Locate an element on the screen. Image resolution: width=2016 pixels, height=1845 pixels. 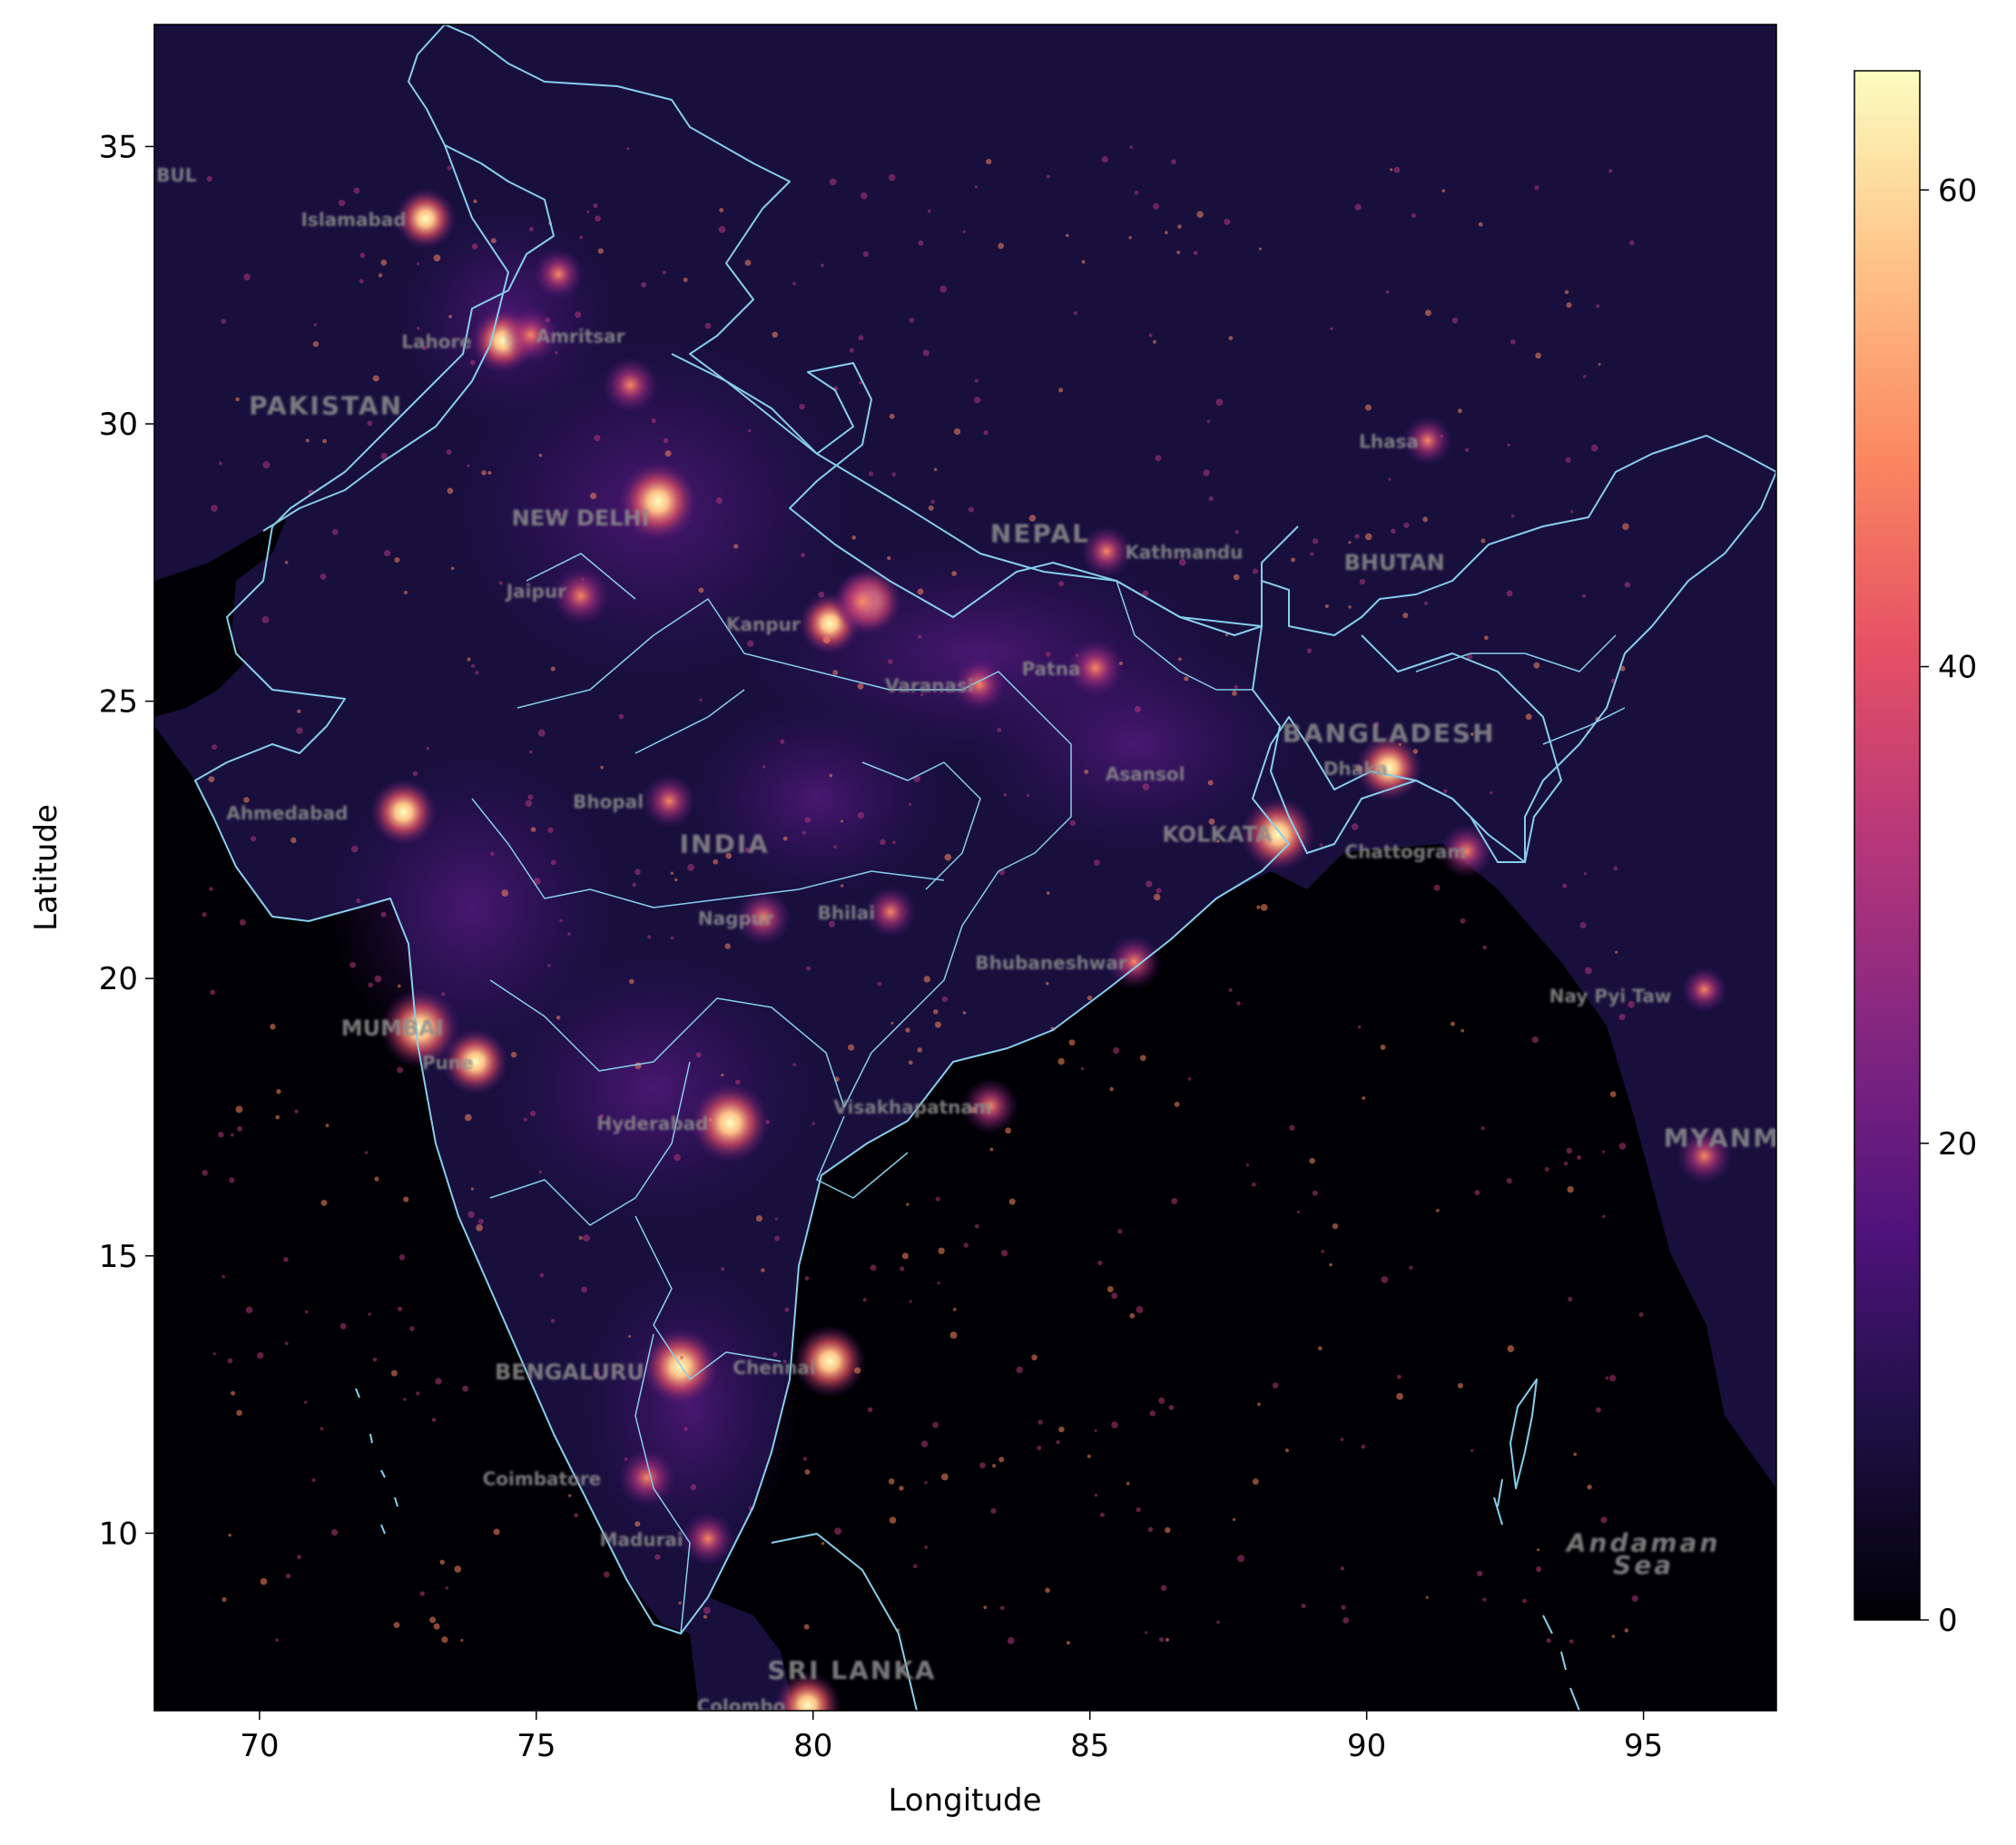
place-label: Hyderabad is located at coordinates (652, 1123).